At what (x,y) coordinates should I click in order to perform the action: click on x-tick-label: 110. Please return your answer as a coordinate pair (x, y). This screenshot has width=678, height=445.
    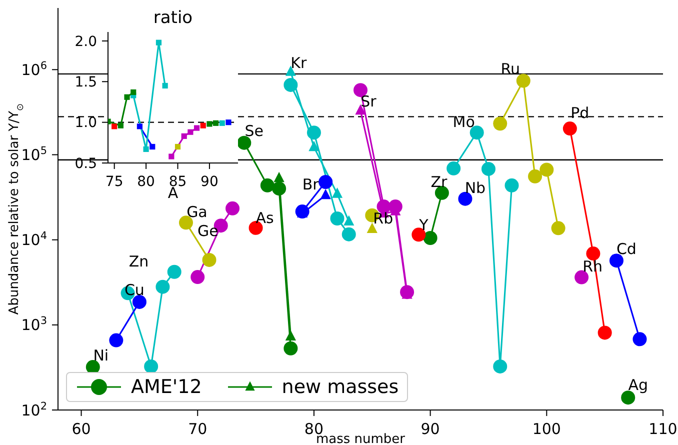
    Looking at the image, I should click on (663, 429).